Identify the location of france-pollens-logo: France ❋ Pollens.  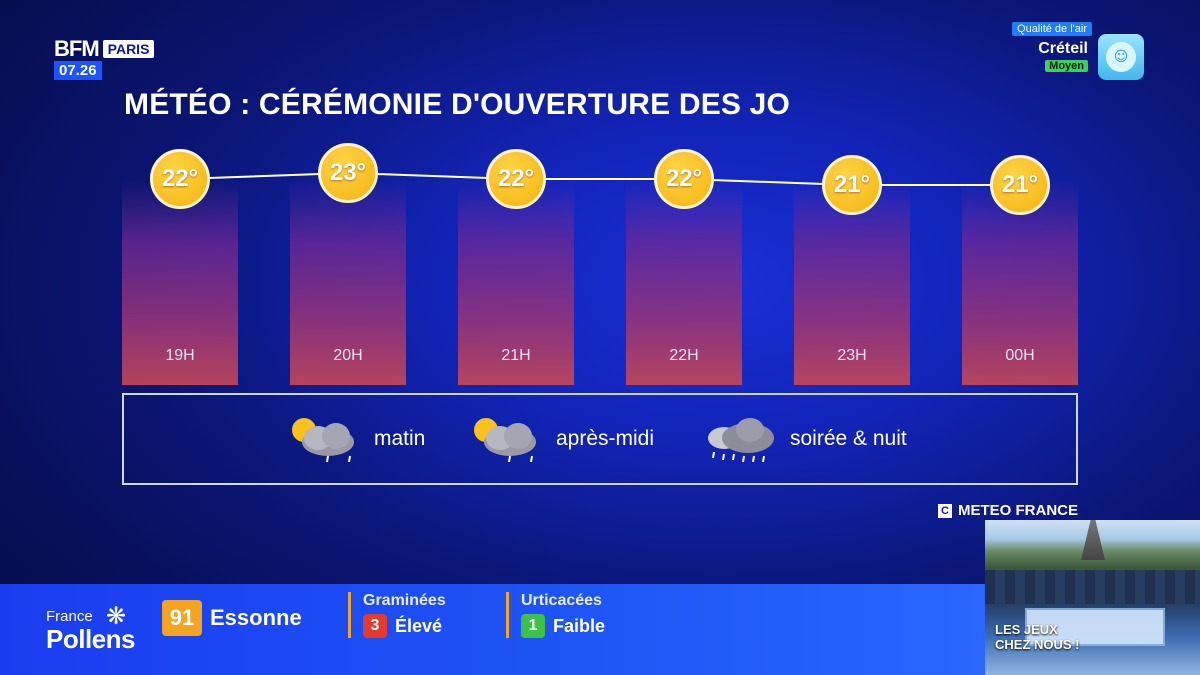
(101, 632).